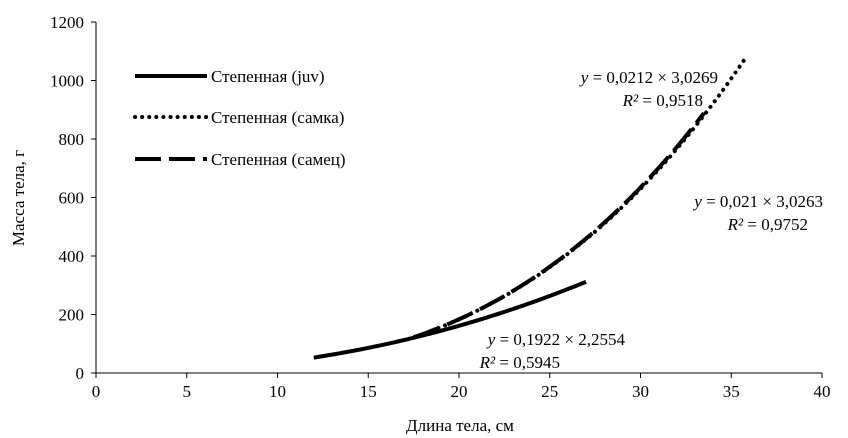 The width and height of the screenshot is (848, 438). Describe the element at coordinates (519, 362) in the screenshot. I see `equation-juv-r2: R² = 0,5945` at that location.